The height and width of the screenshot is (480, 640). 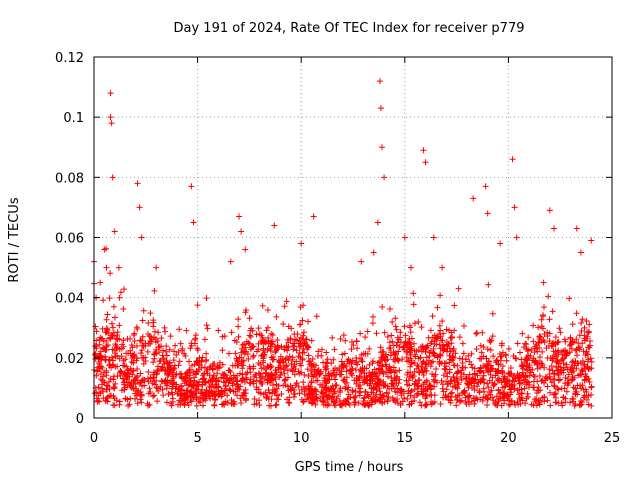 What do you see at coordinates (508, 438) in the screenshot?
I see `x-tick-label: 20` at bounding box center [508, 438].